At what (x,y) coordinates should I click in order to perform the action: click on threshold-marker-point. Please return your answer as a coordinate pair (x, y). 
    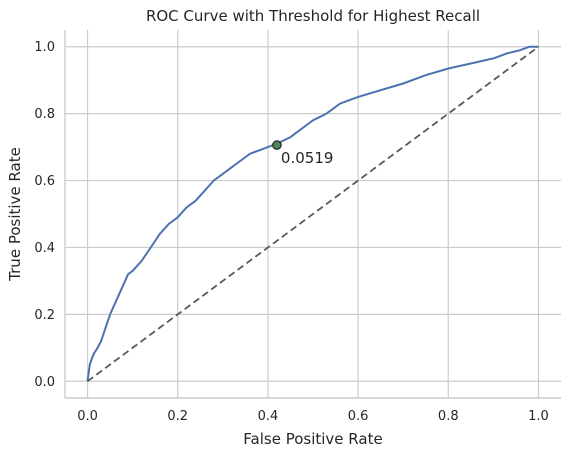
    Looking at the image, I should click on (277, 145).